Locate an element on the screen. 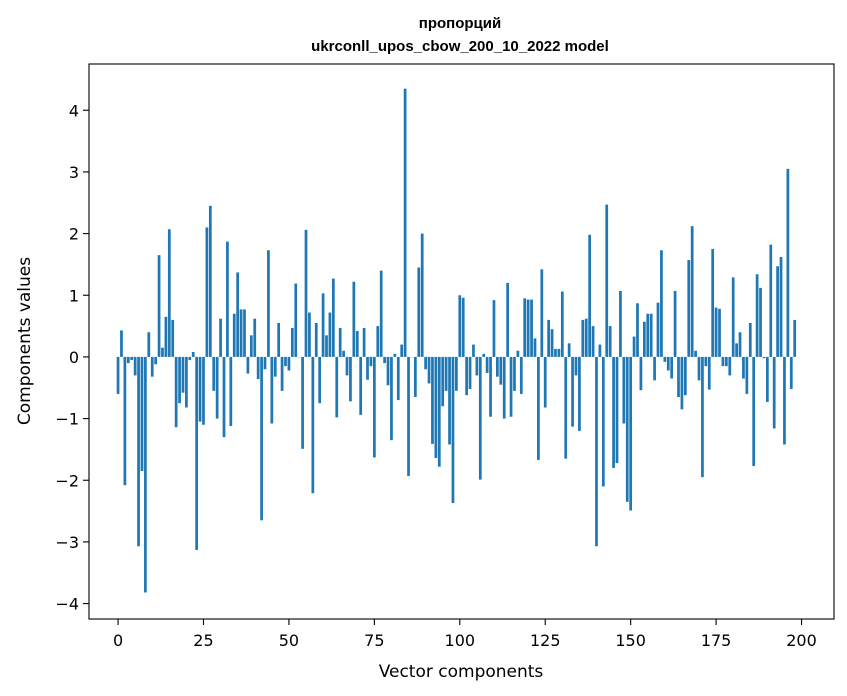 Image resolution: width=847 pixels, height=696 pixels. y-tick-label: 4 is located at coordinates (74, 110).